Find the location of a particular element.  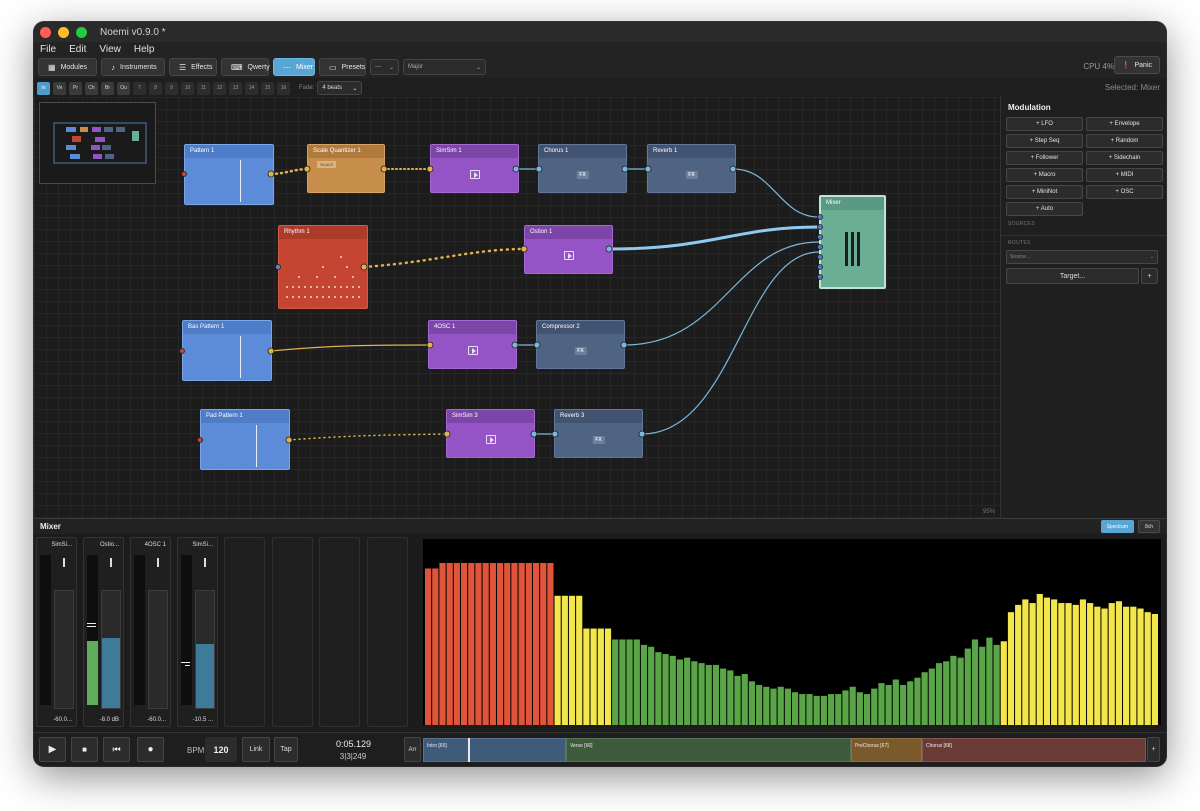

add-auto-button: + Auto is located at coordinates (1044, 209).